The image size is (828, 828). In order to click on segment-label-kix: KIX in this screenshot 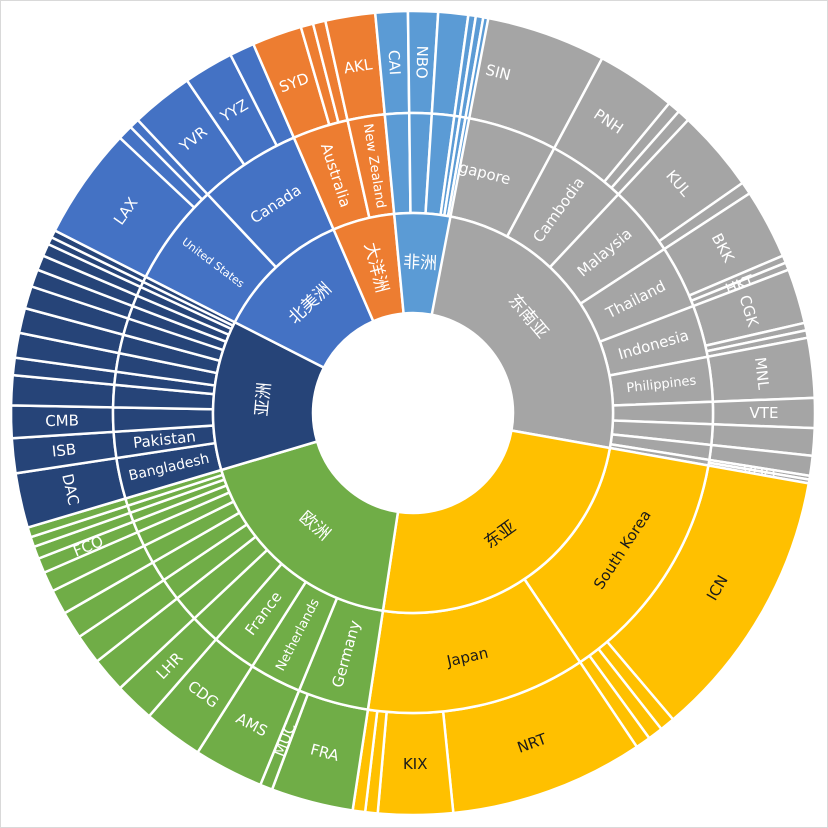, I will do `click(415, 764)`.